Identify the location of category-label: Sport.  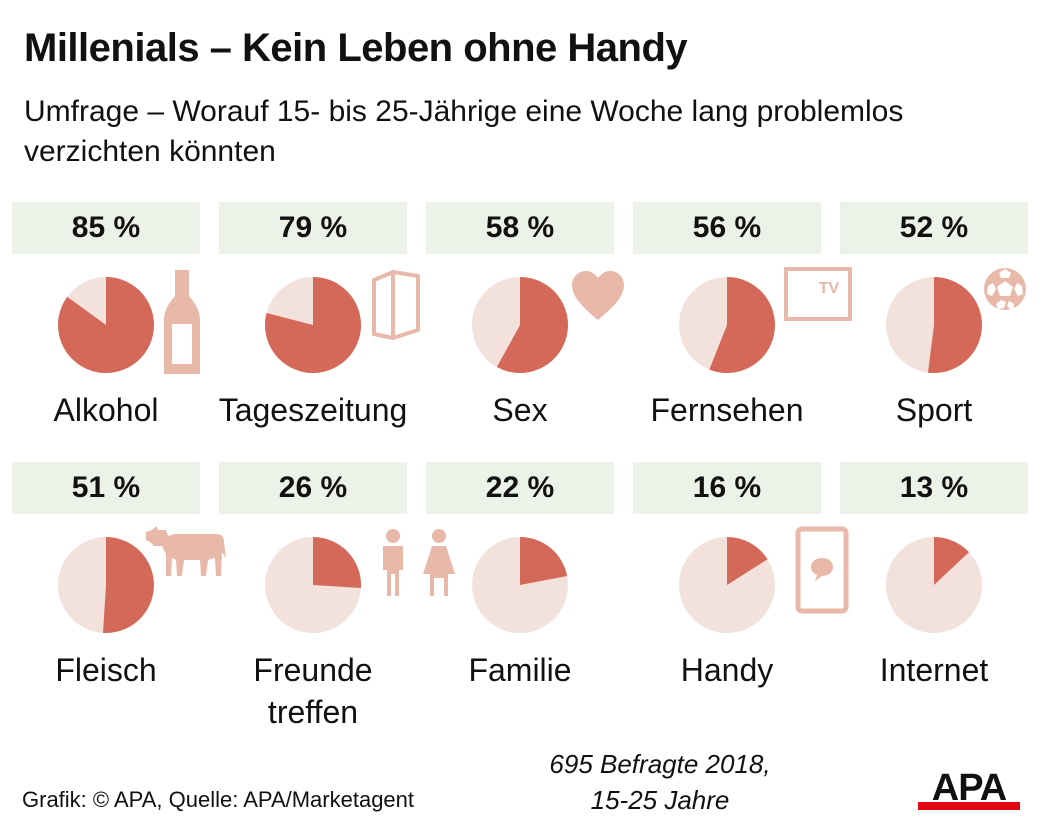
(934, 410).